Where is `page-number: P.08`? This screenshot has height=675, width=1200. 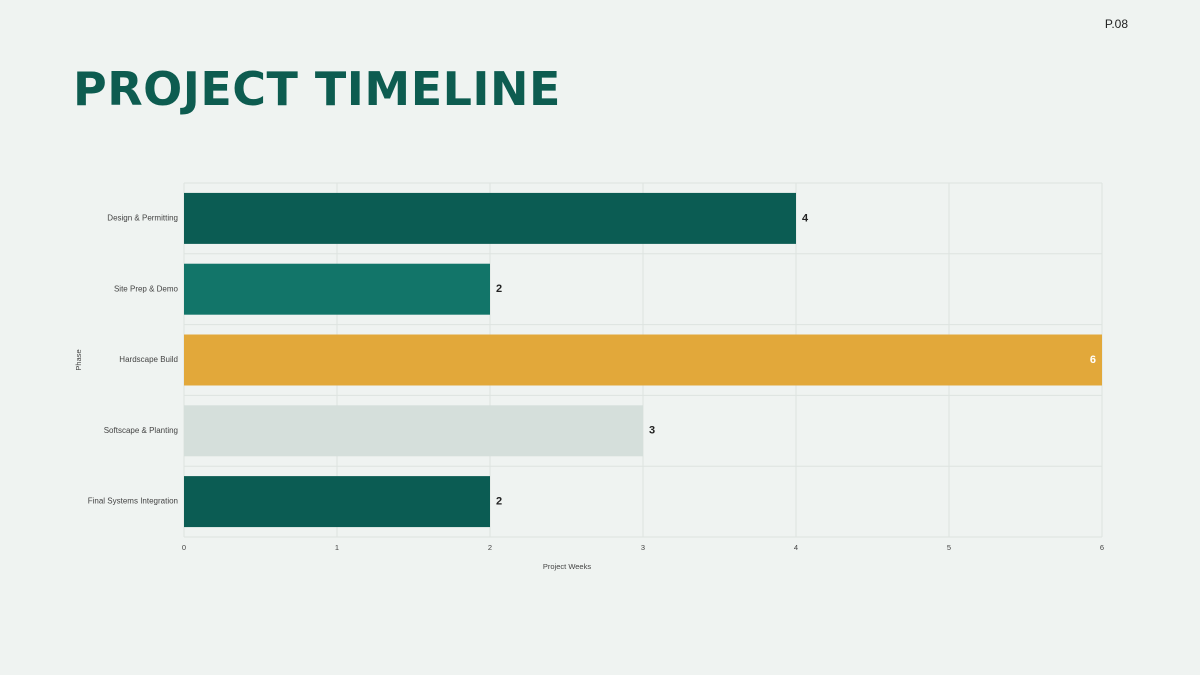
page-number: P.08 is located at coordinates (1116, 24).